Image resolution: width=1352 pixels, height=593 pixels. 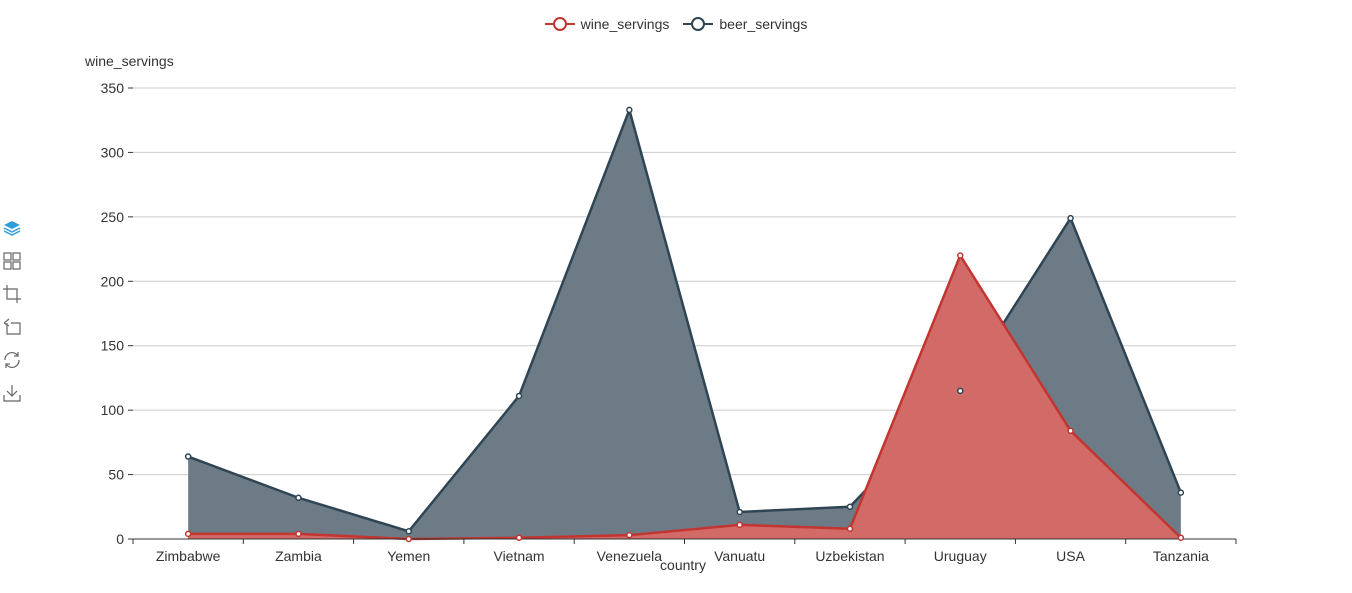 I want to click on legend-item-wine: wine_servings, so click(x=607, y=24).